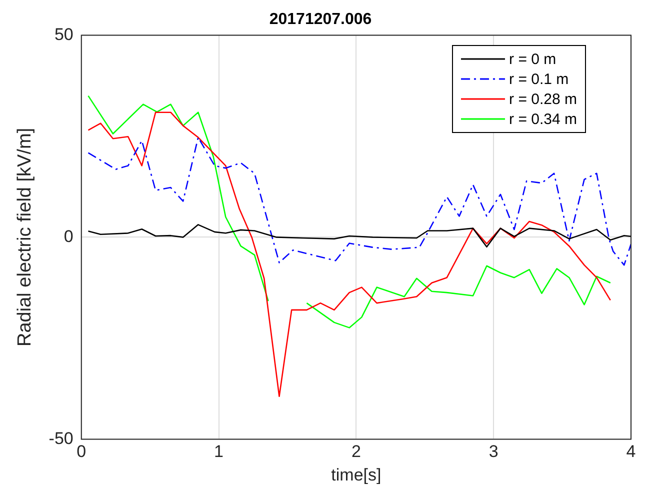  Describe the element at coordinates (356, 474) in the screenshot. I see `x-axis-title: time[s]` at that location.